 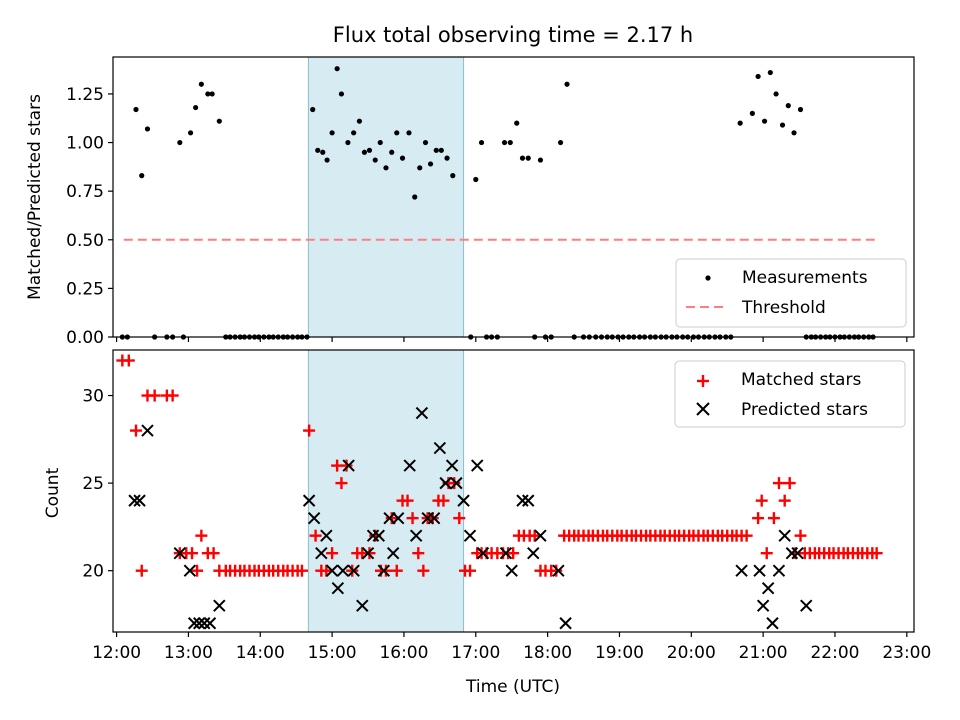 I want to click on x-tick-label: 12:00, so click(x=116, y=653).